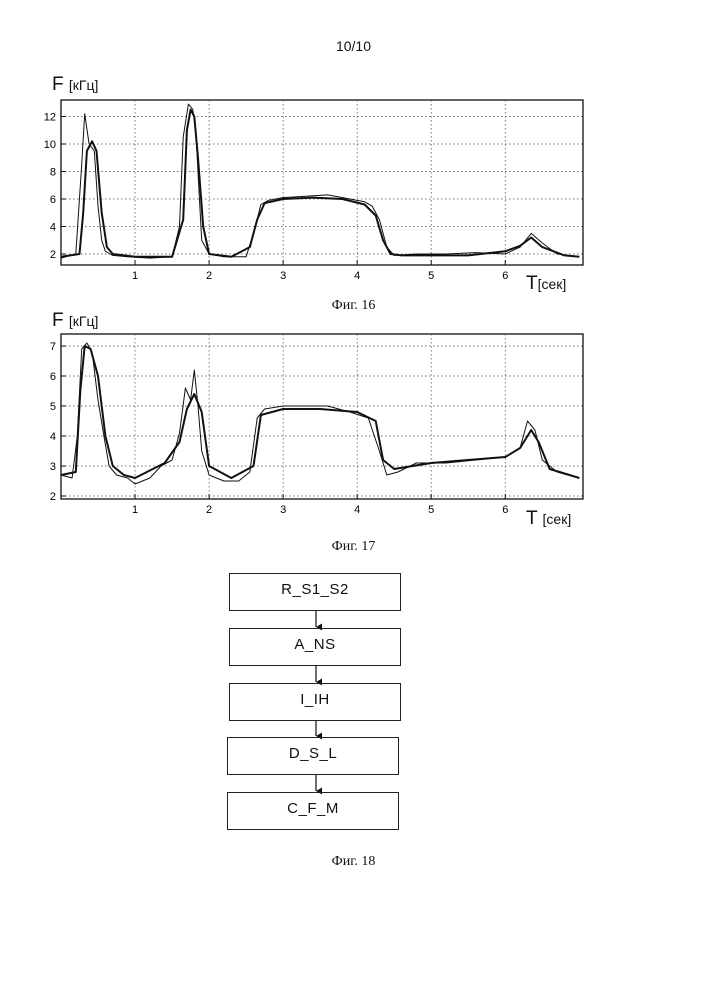  I want to click on fig18-caption: Фиг. 18, so click(353, 862).